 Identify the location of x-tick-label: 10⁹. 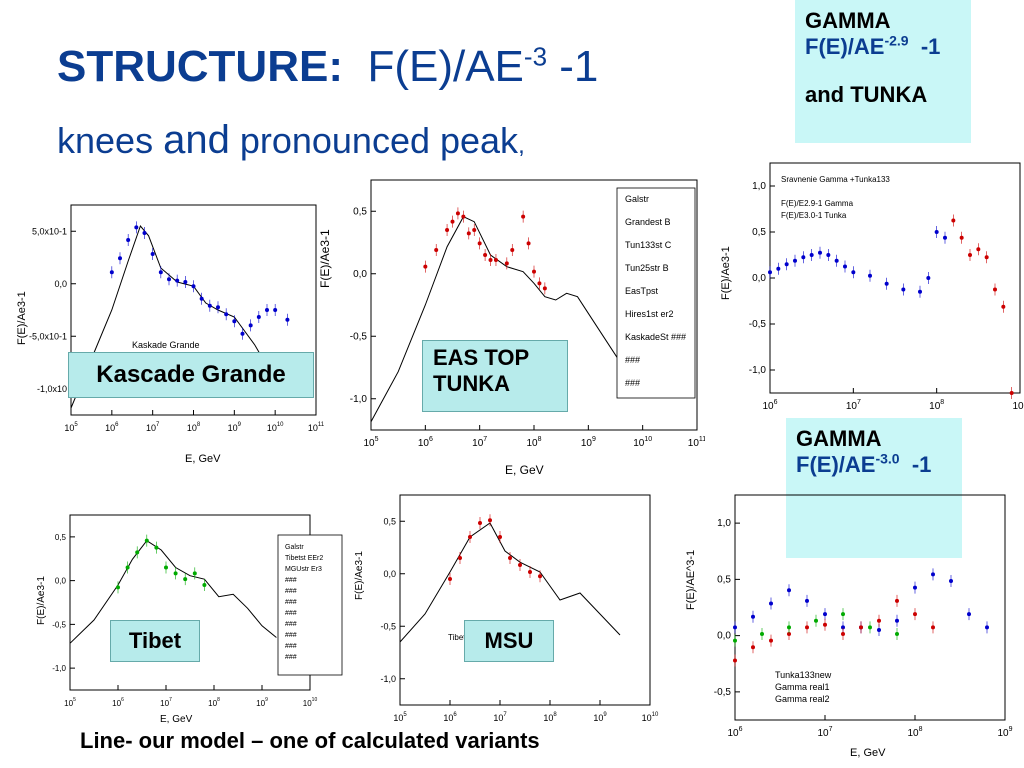
(262, 702).